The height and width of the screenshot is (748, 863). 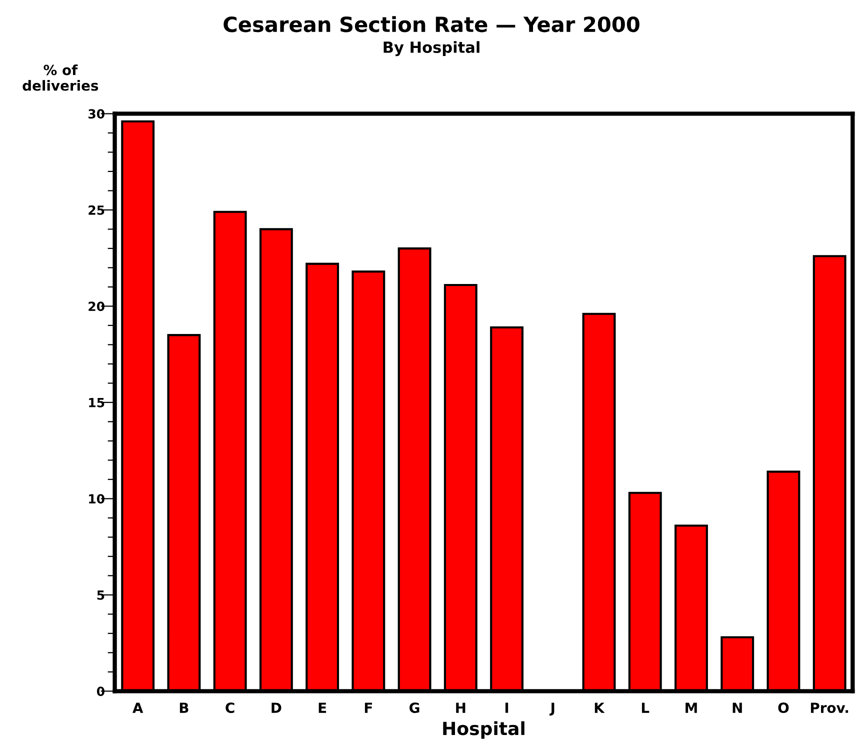 I want to click on x-axis-title: Hospital, so click(x=483, y=730).